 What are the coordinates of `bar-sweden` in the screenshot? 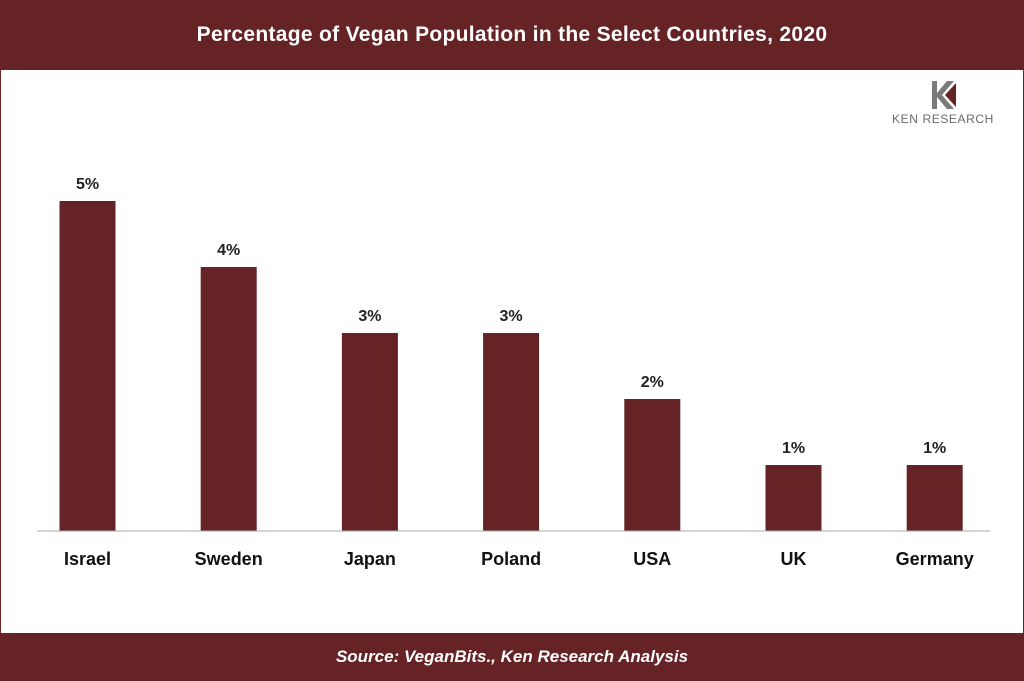 It's located at (228, 399).